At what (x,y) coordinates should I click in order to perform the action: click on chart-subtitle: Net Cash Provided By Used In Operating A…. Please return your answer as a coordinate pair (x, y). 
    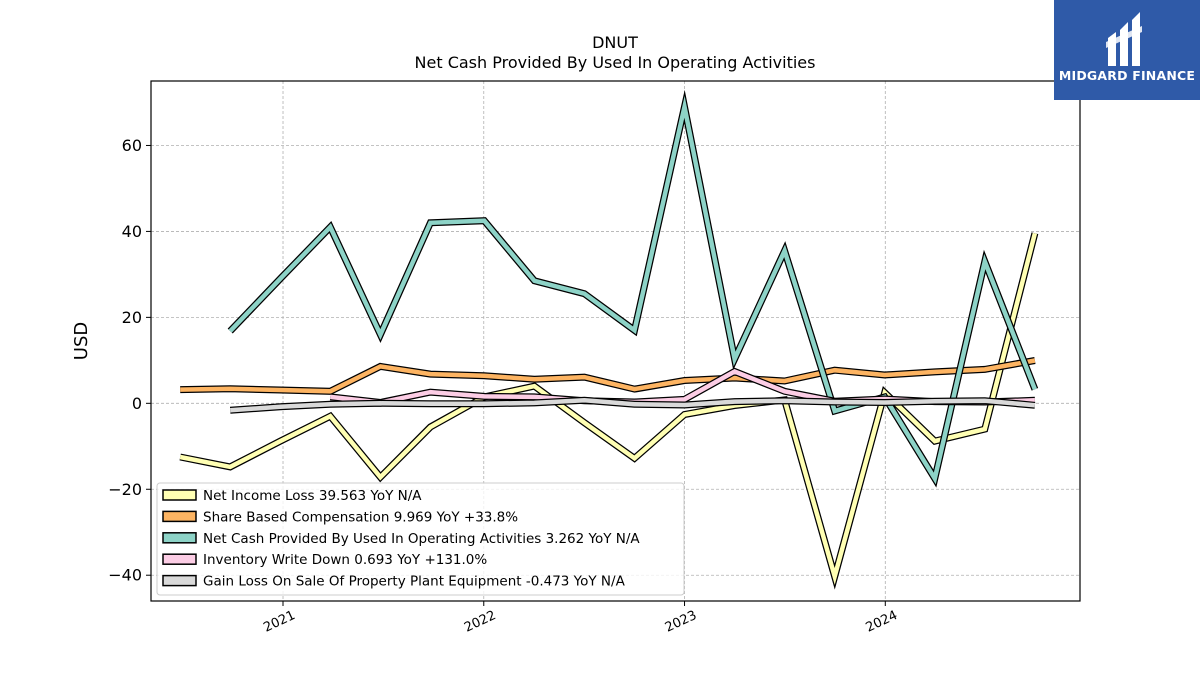
    Looking at the image, I should click on (615, 62).